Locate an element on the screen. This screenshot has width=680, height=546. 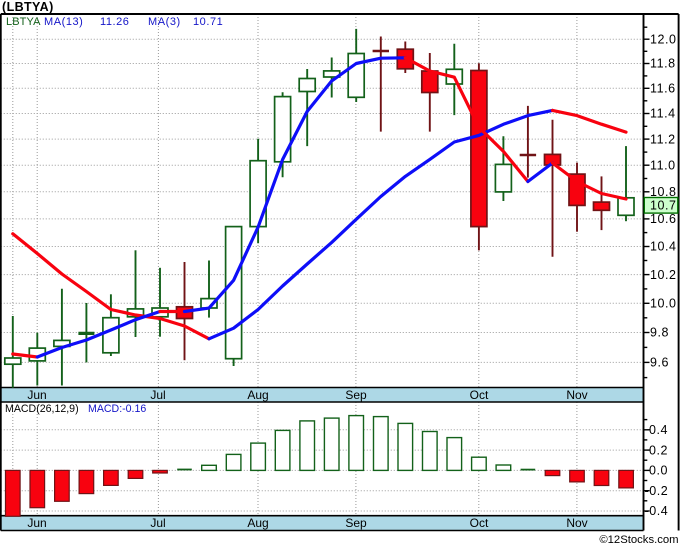
svg-text: 11.0 is located at coordinates (663, 165).